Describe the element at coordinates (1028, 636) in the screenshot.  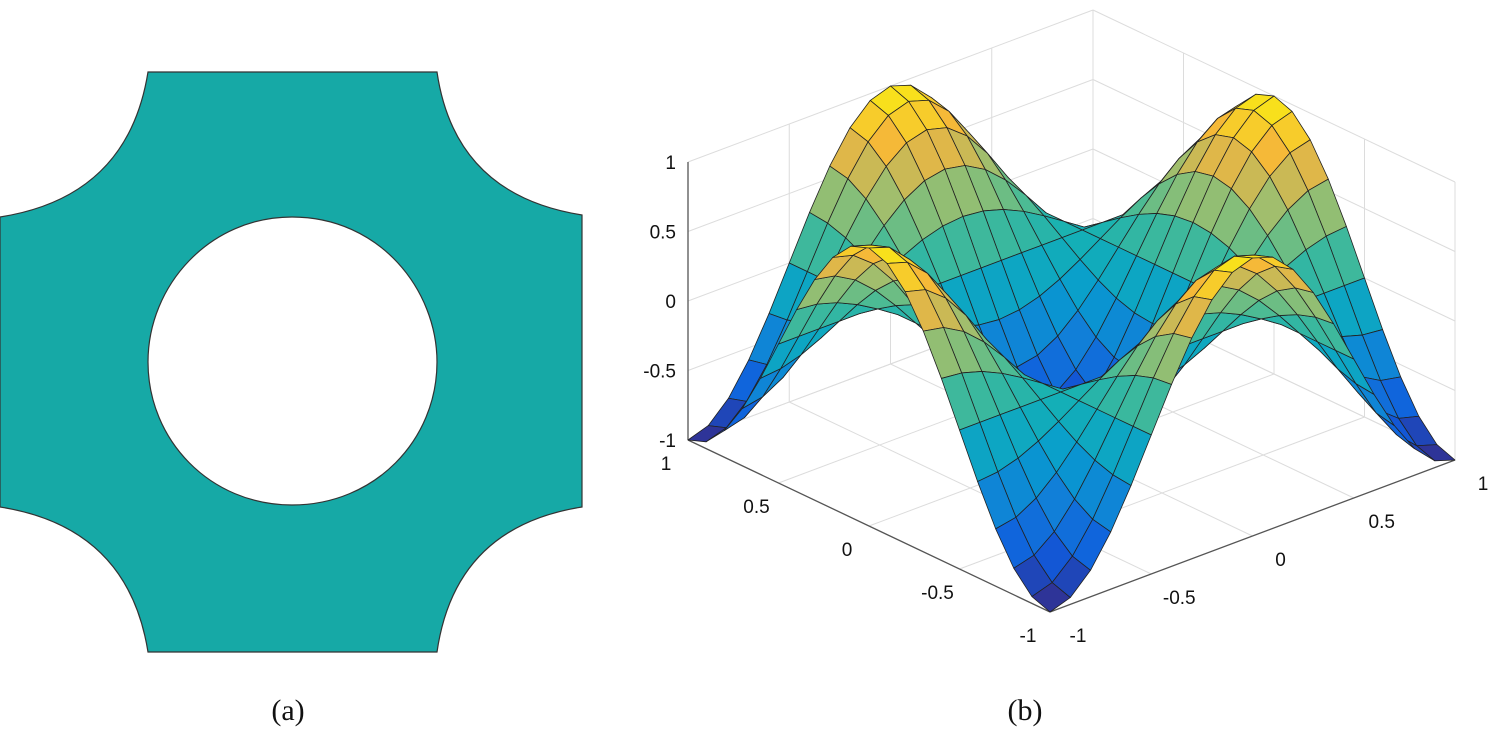
I see `x-tick-label: -1` at that location.